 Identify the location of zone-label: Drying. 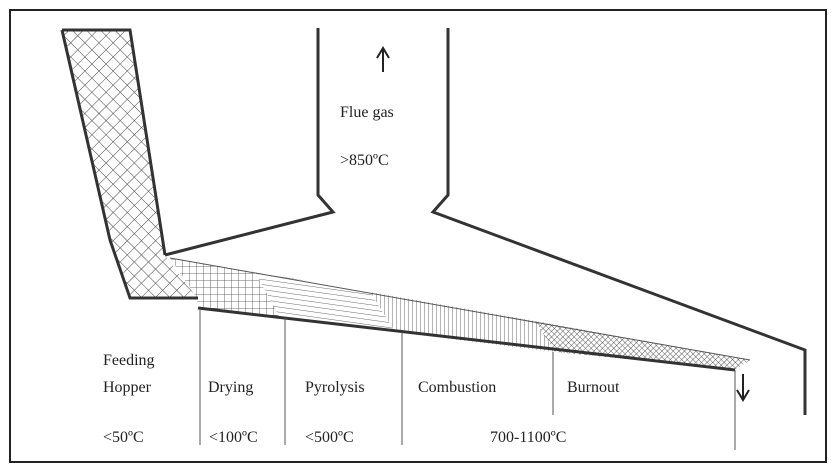
(230, 387).